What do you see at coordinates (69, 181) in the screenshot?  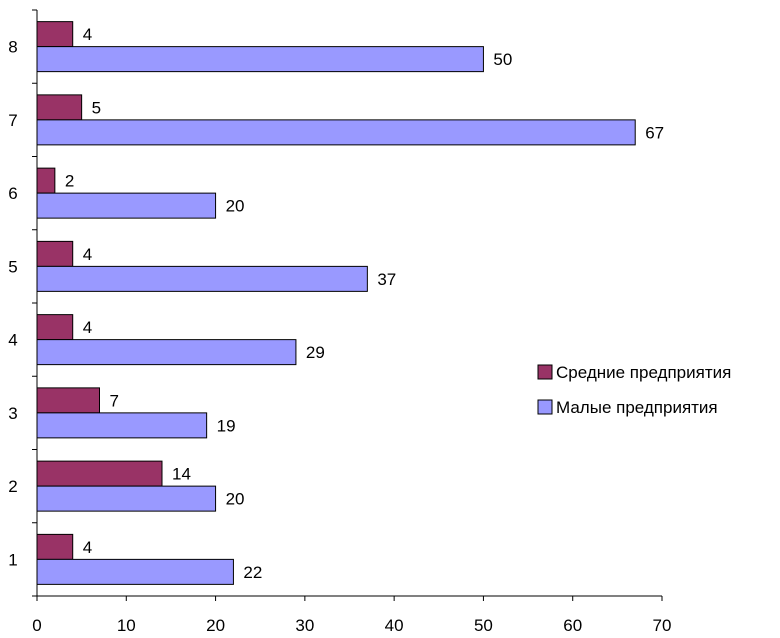 I see `data-label: 2` at bounding box center [69, 181].